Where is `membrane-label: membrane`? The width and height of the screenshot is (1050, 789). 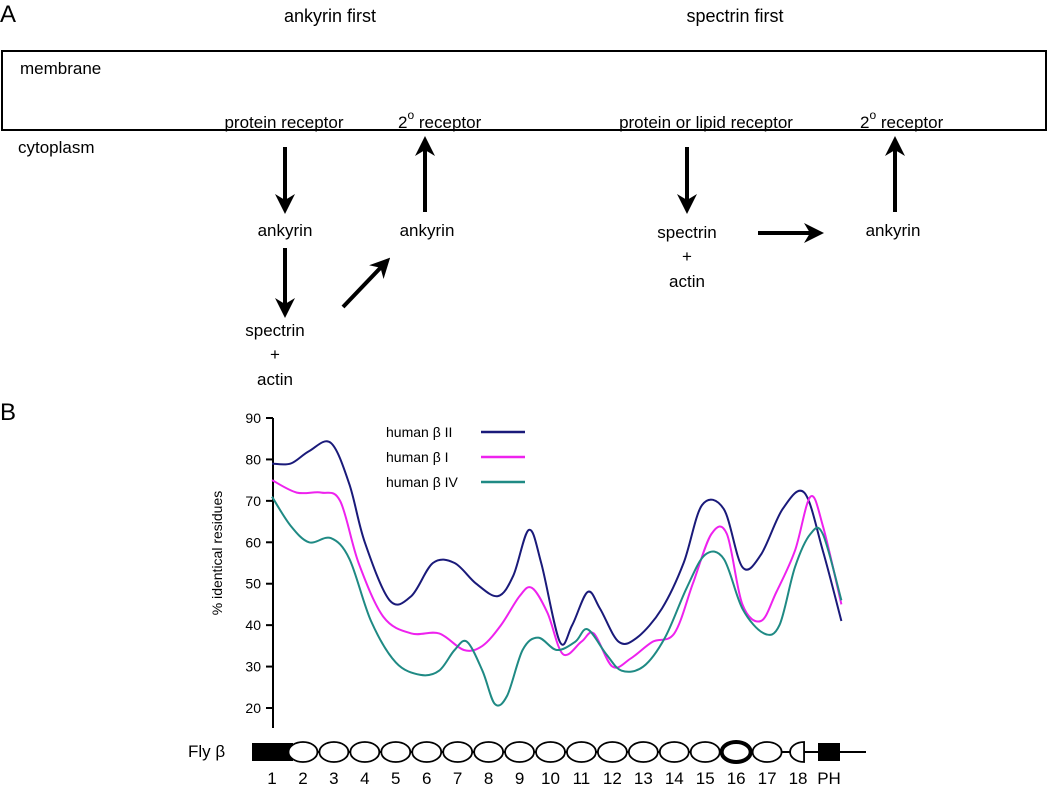 membrane-label: membrane is located at coordinates (60, 68).